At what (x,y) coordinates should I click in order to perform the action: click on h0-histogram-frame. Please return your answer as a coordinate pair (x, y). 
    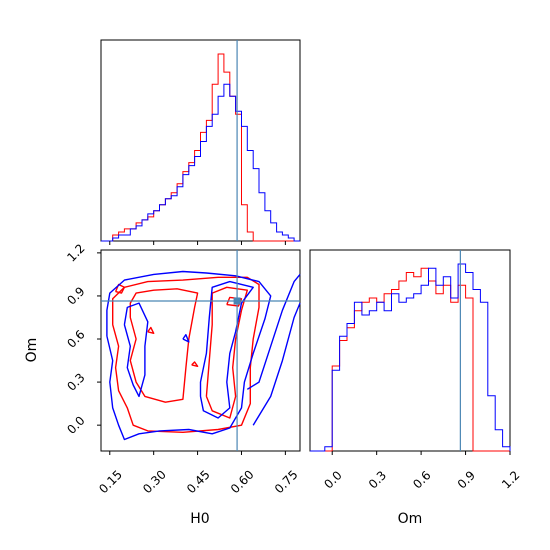
    Looking at the image, I should click on (200, 140).